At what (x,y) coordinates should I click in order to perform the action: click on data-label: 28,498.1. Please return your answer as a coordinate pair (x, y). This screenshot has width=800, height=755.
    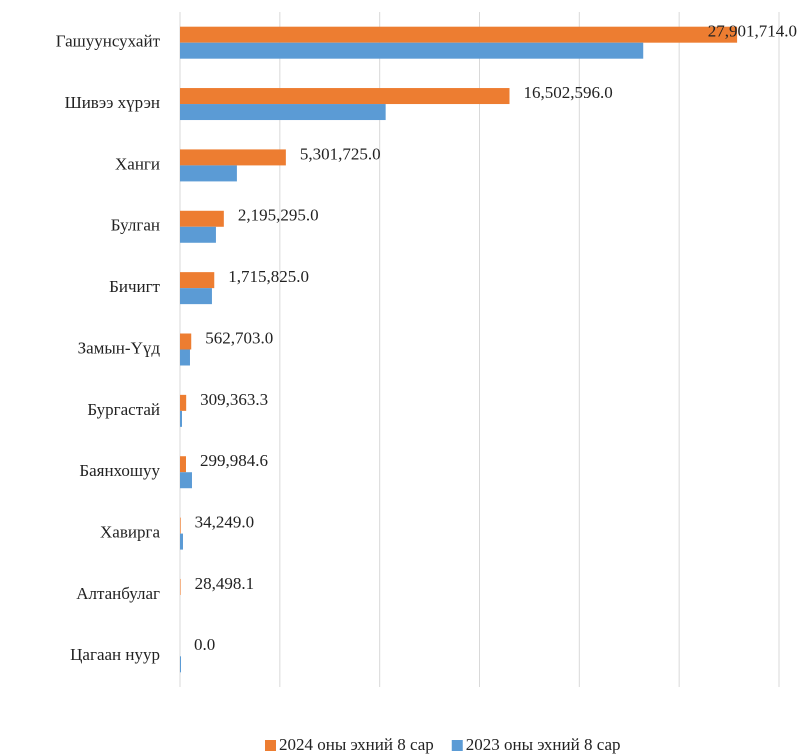
    Looking at the image, I should click on (225, 583).